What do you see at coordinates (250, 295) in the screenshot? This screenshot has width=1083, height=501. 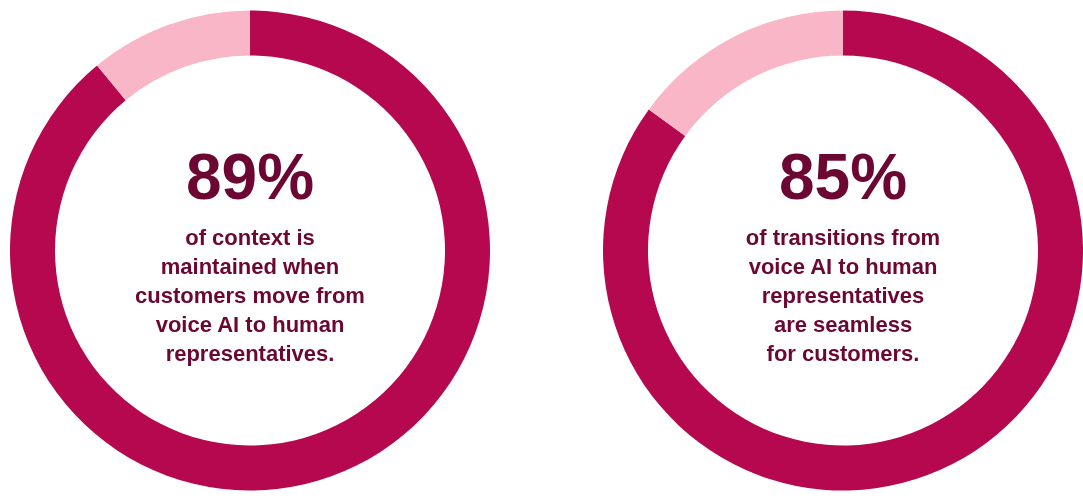 I see `text: of context is maintained when customers move from voice AI to human representatives.` at bounding box center [250, 295].